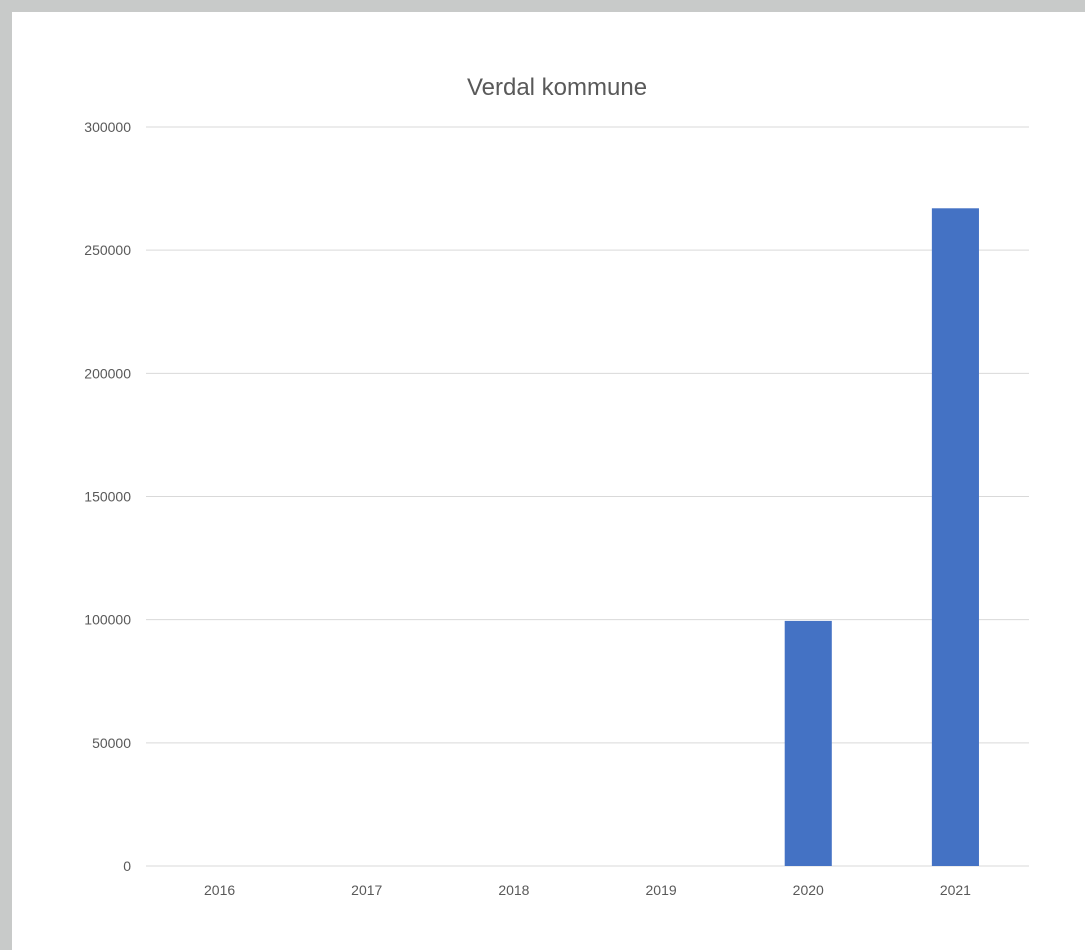  Describe the element at coordinates (107, 250) in the screenshot. I see `y-tick-label: 250000` at that location.